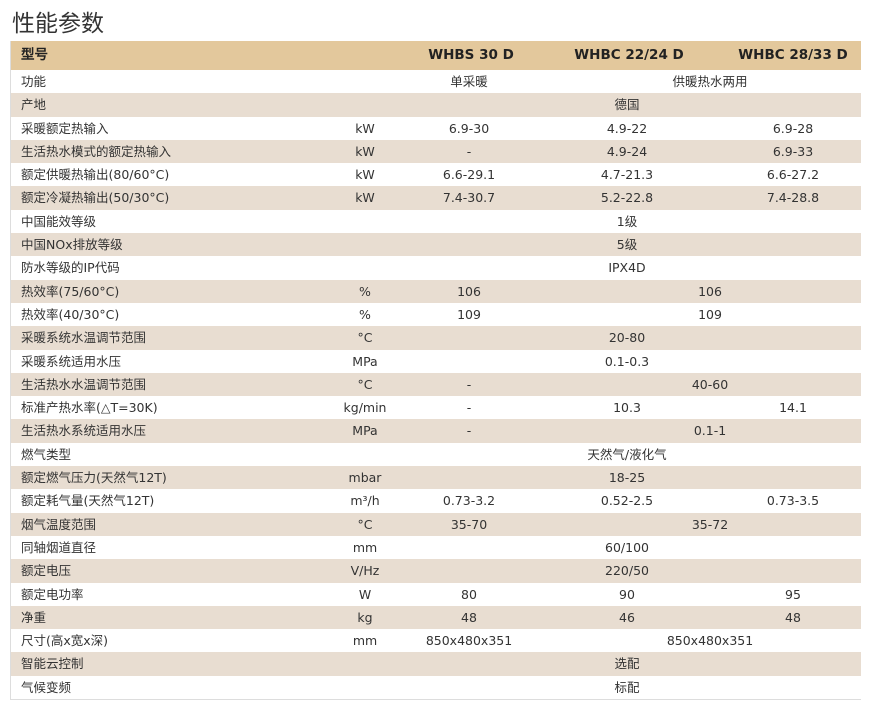 This screenshot has width=870, height=714. What do you see at coordinates (436, 641) in the screenshot?
I see `table-row: 尺寸(高x宽x深) mm 850x480x351 850x480x351` at bounding box center [436, 641].